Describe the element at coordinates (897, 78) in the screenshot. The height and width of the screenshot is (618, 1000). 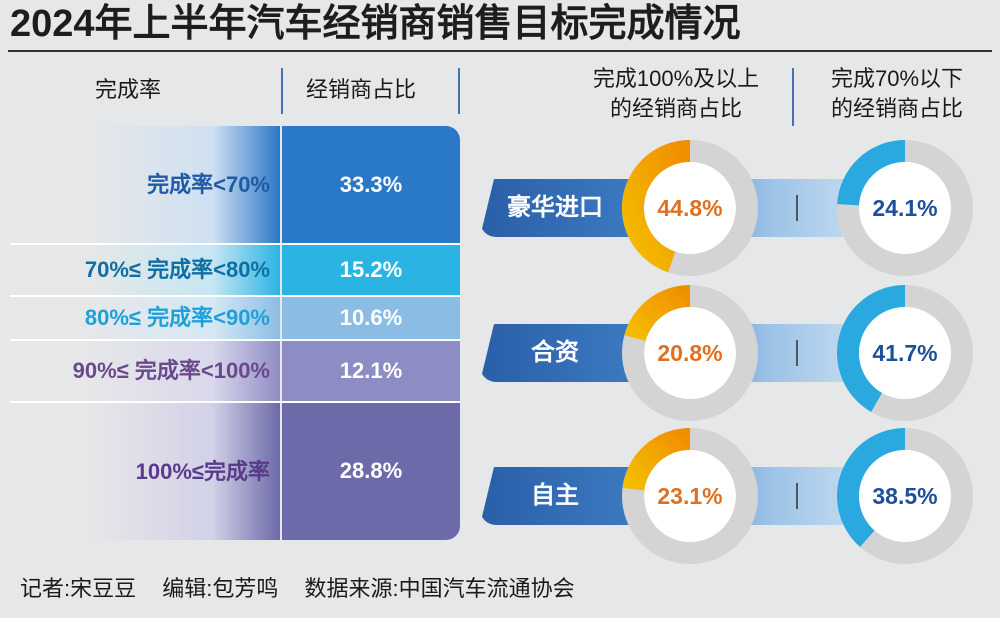
I see `header-70-line1: 完成70%以下` at that location.